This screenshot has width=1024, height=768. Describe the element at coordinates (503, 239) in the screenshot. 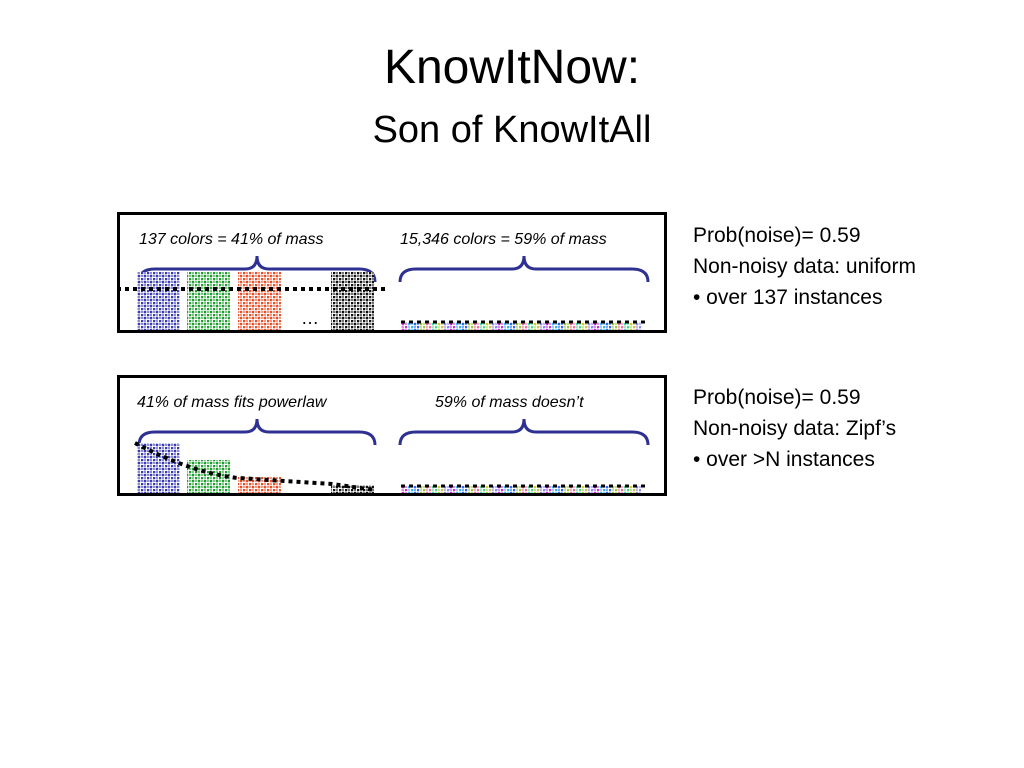

I see `right-group-label: 15,346 colors = 59% of mass` at that location.